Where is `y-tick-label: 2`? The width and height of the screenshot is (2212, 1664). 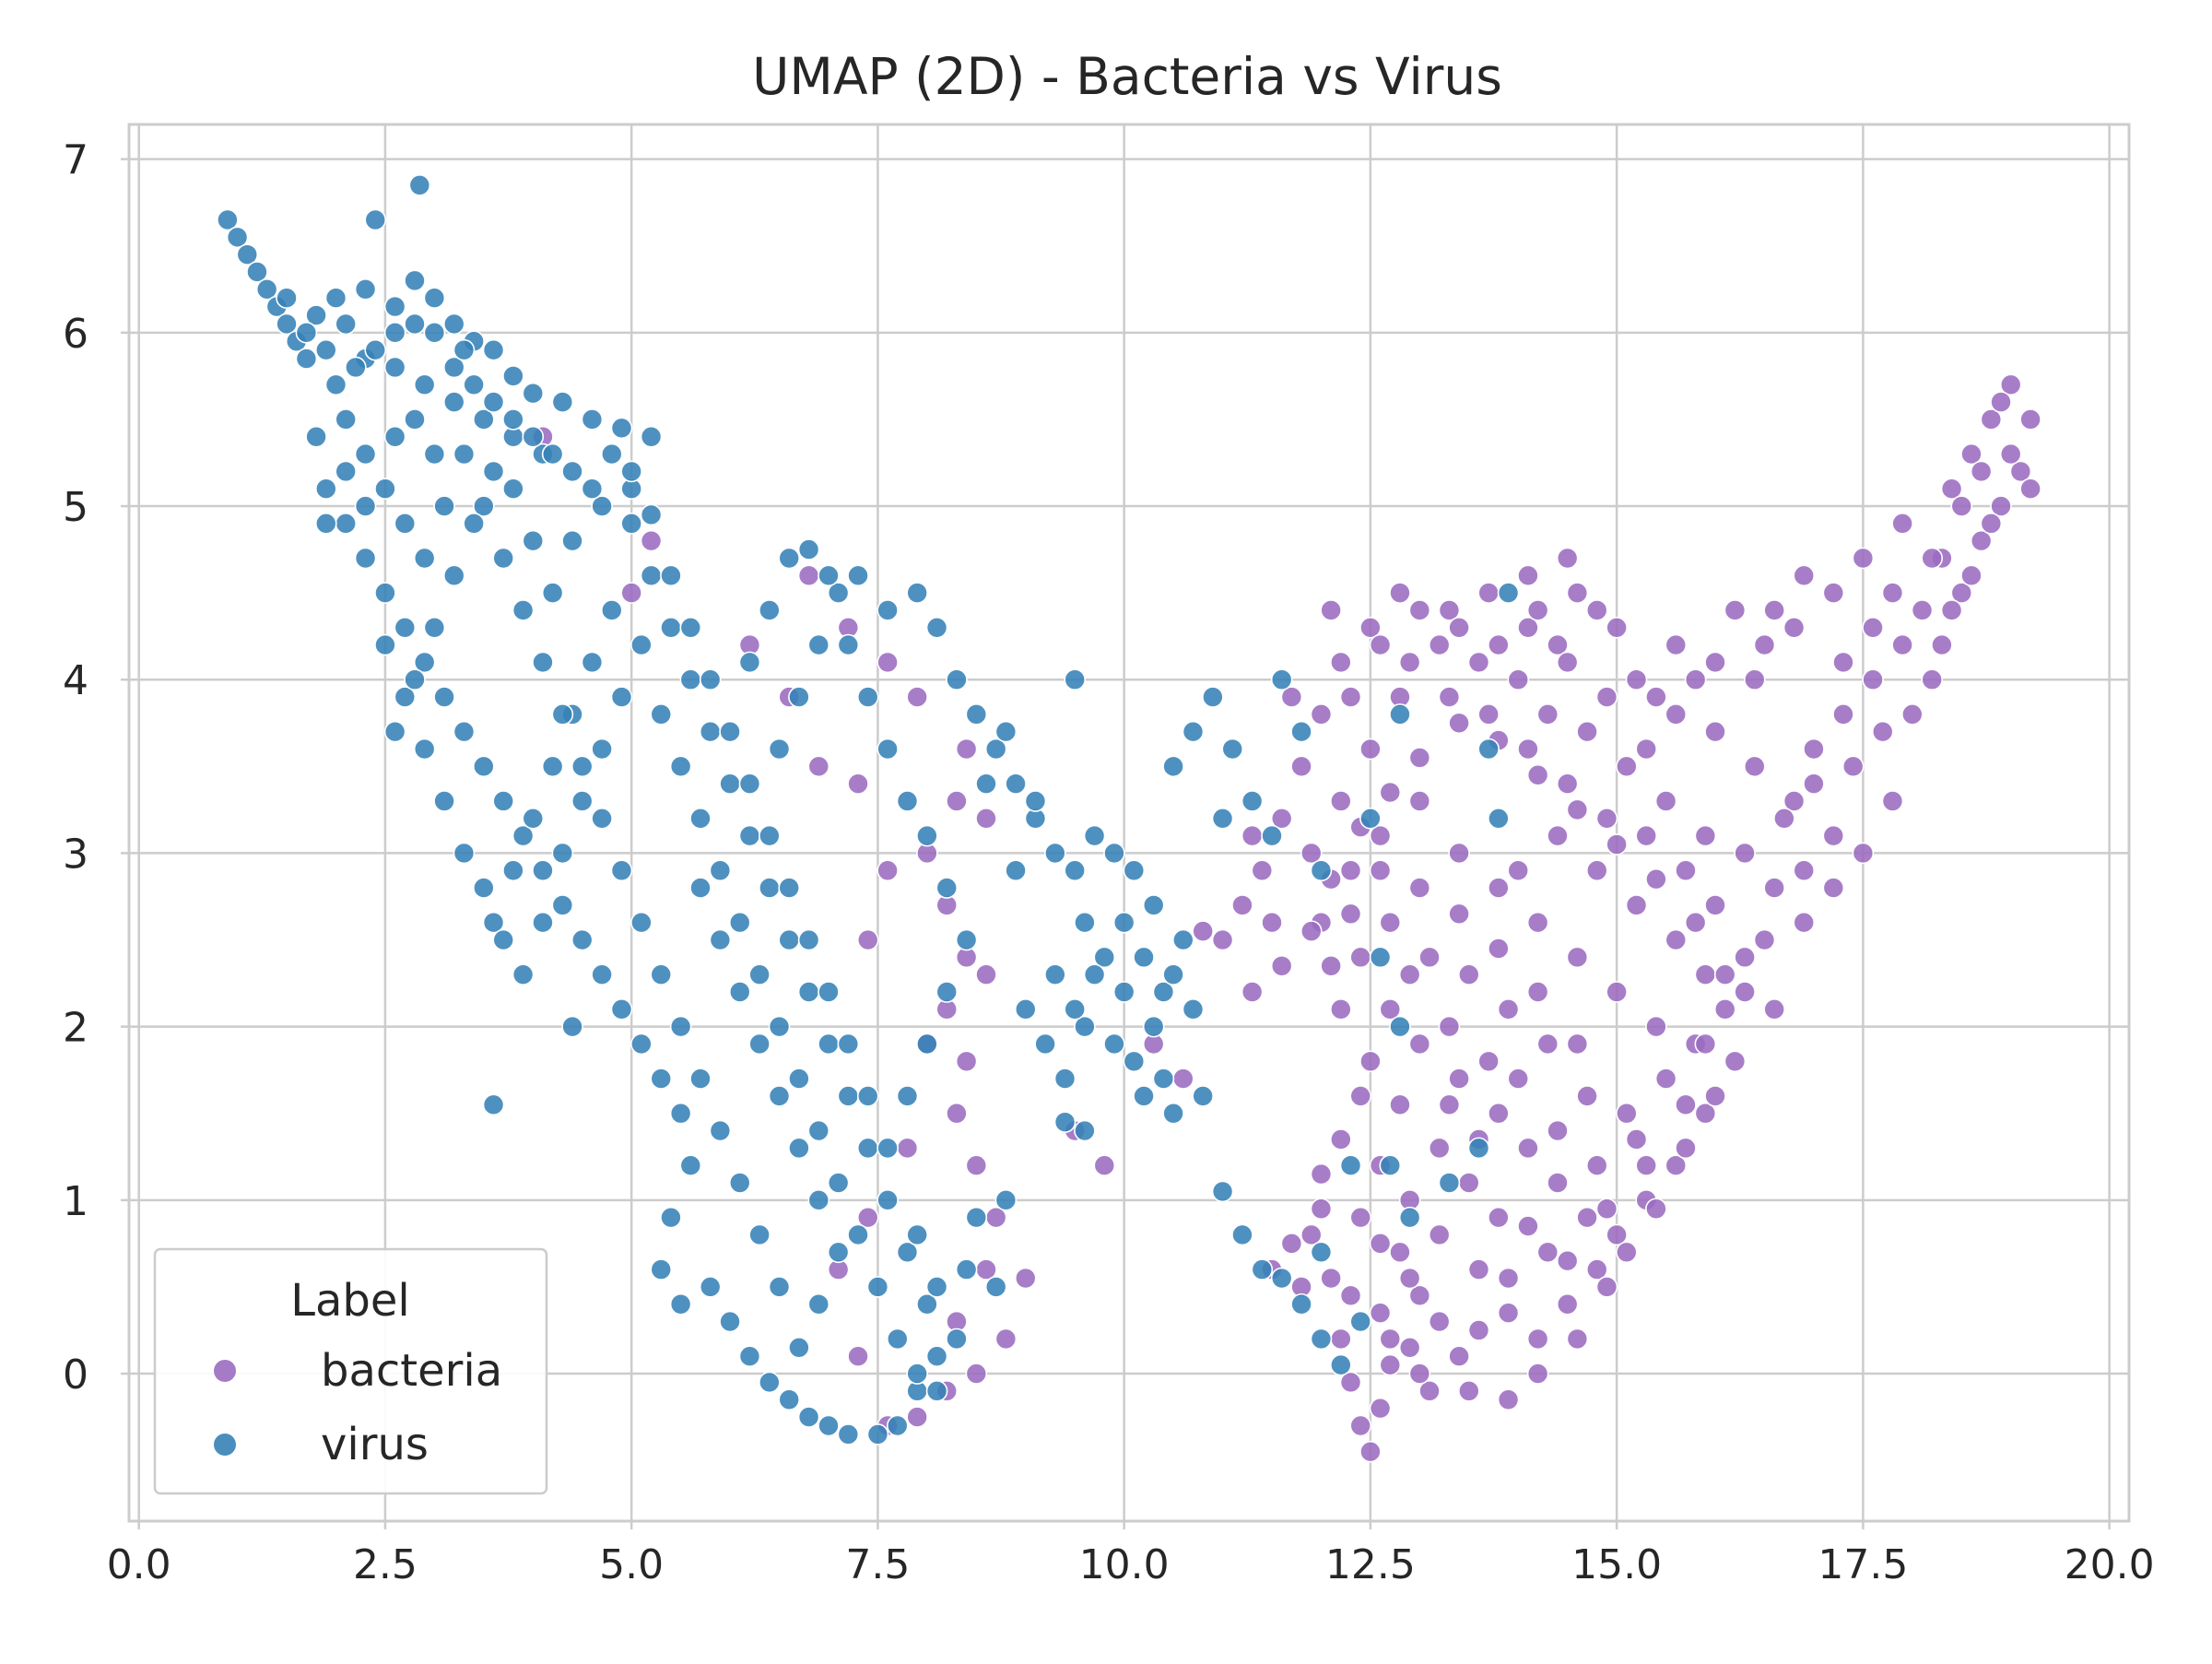 y-tick-label: 2 is located at coordinates (75, 1028).